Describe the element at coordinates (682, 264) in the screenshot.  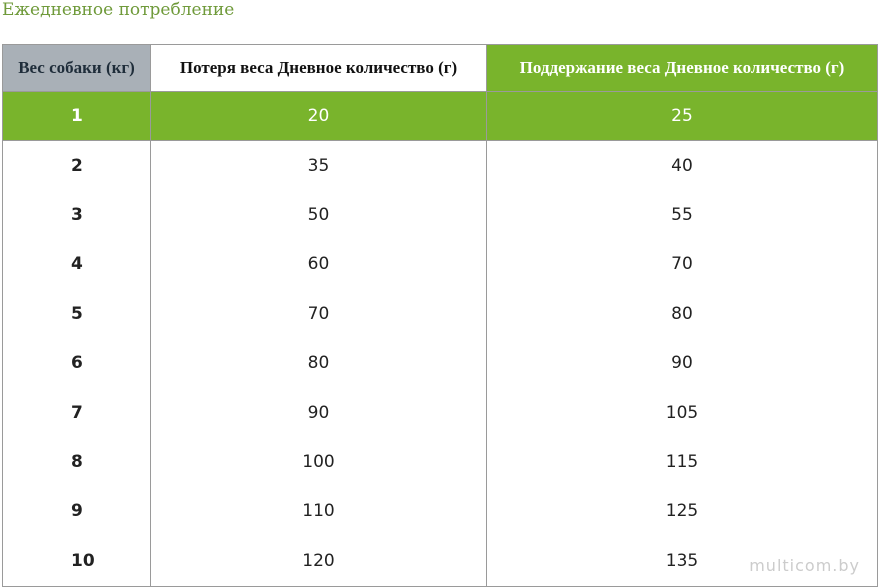
I see `cell-weight-maintenance: 70` at that location.